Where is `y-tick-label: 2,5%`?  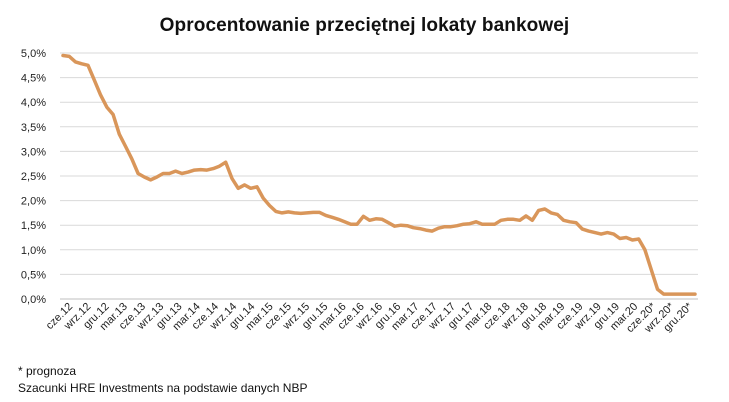
y-tick-label: 2,5% is located at coordinates (33, 177).